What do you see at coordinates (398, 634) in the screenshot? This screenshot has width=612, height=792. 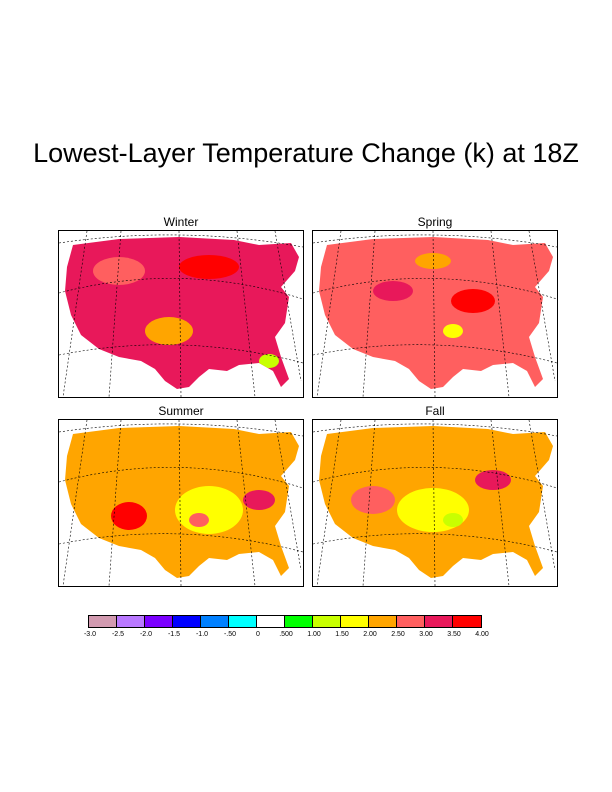 I see `legend-tick-label: 2.50` at bounding box center [398, 634].